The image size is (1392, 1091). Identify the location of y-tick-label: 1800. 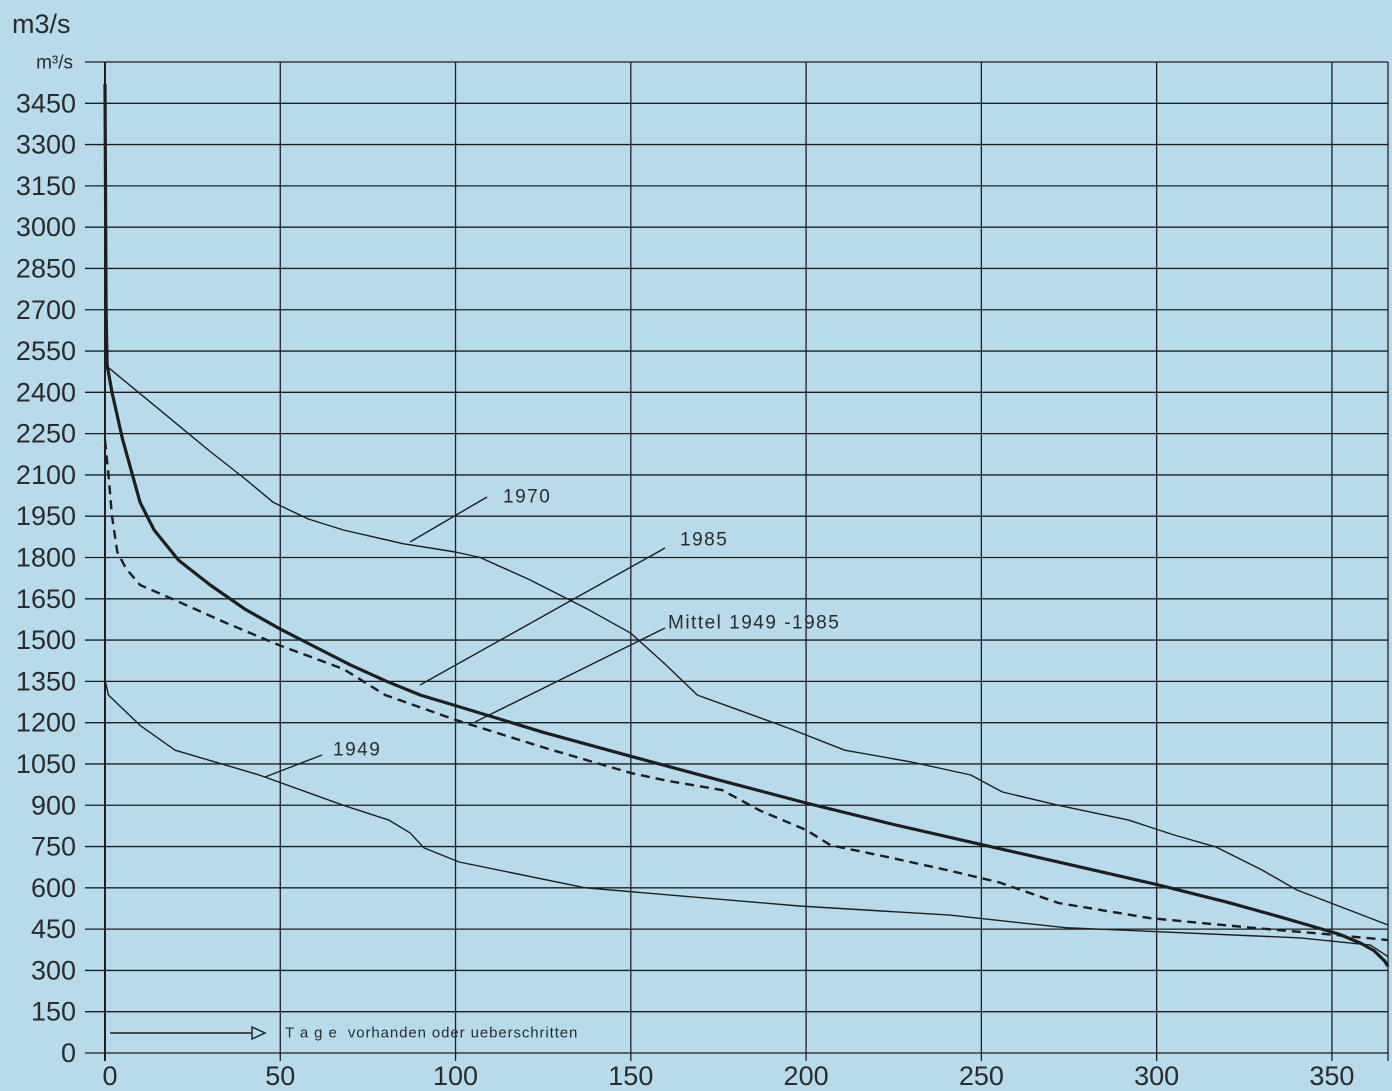
(46, 558).